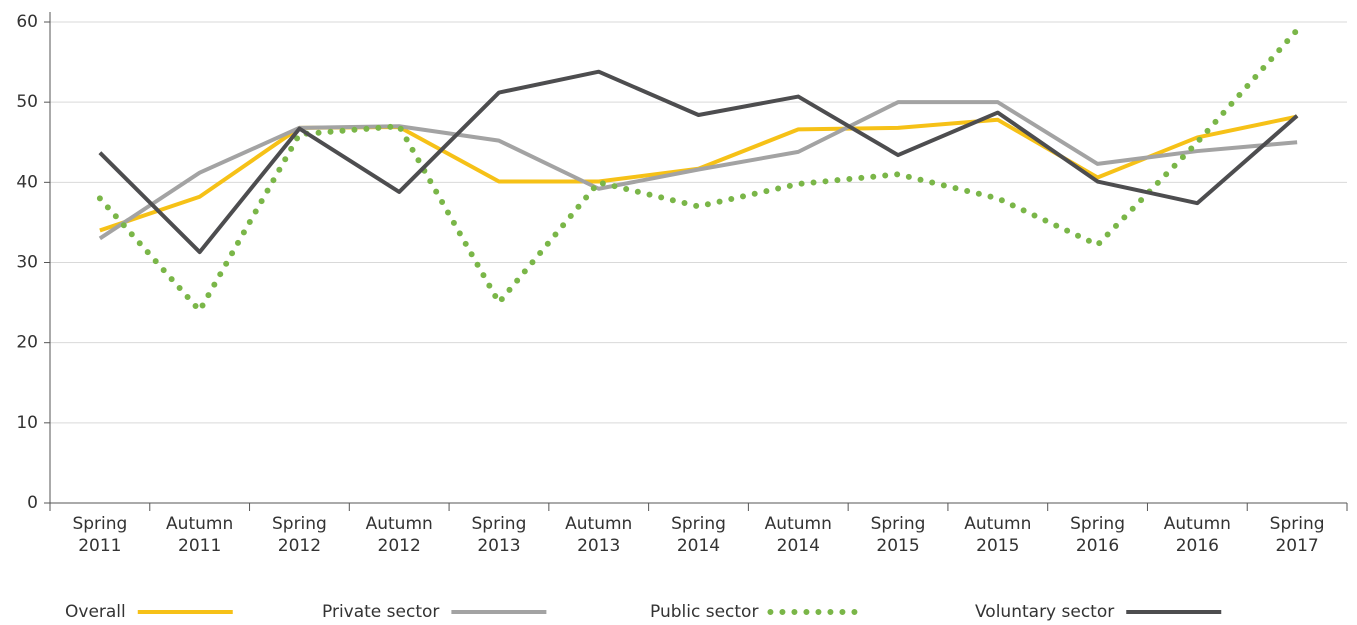  Describe the element at coordinates (704, 612) in the screenshot. I see `legend-label: Public sector` at that location.